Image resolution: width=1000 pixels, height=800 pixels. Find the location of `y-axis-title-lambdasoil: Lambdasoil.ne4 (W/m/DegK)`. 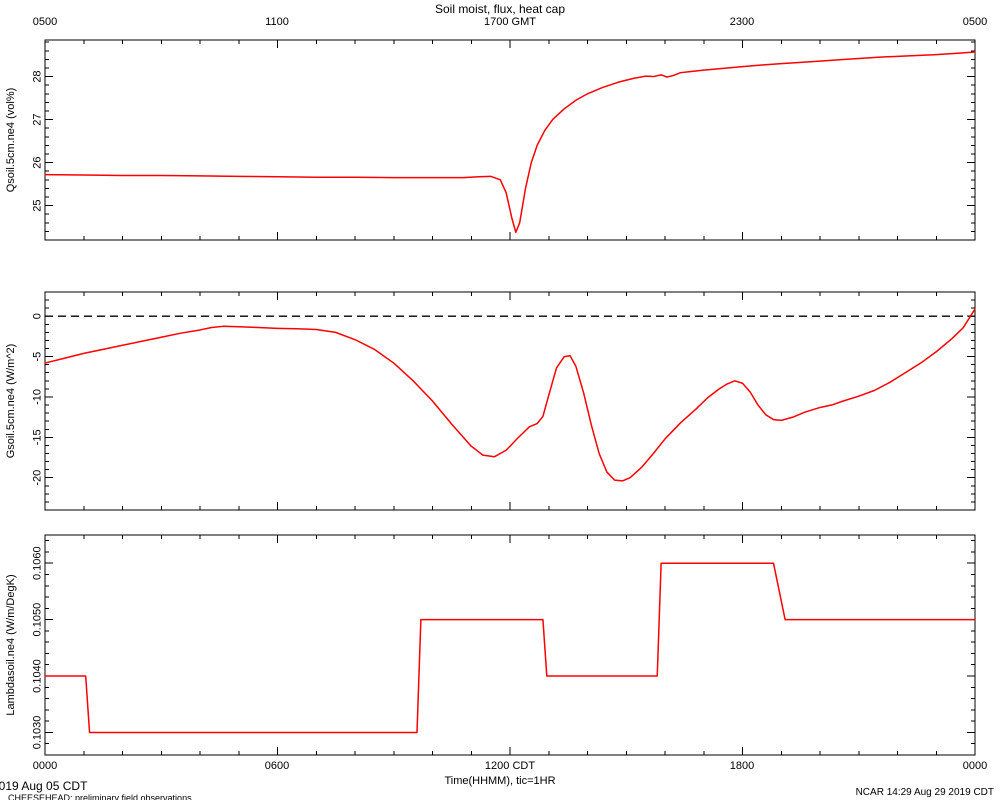

y-axis-title-lambdasoil: Lambdasoil.ne4 (W/m/DegK) is located at coordinates (11, 644).